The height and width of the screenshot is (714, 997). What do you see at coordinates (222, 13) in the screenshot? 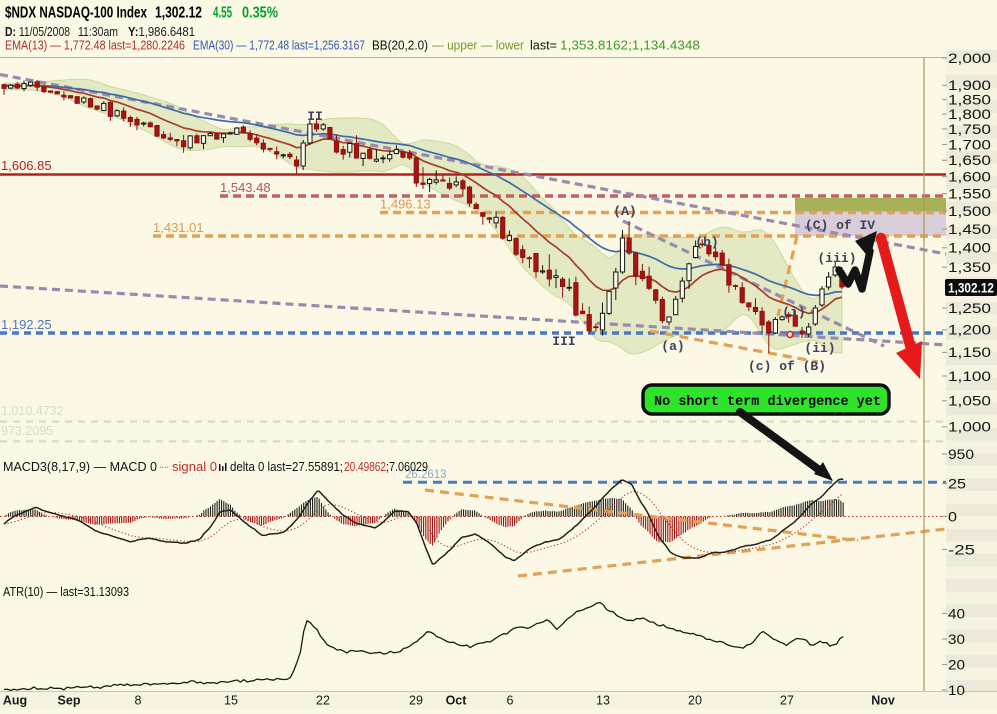
I see `svg-text: 4.55` at bounding box center [222, 13].